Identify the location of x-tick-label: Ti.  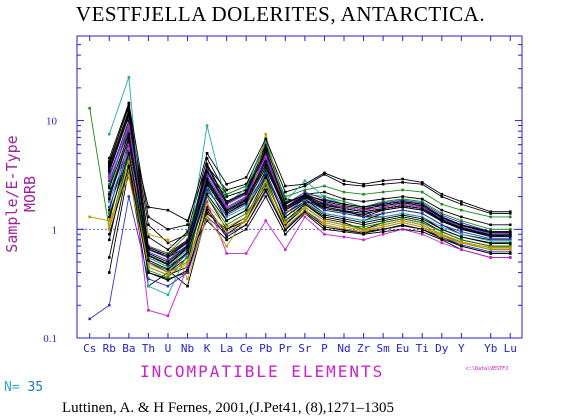
(422, 348).